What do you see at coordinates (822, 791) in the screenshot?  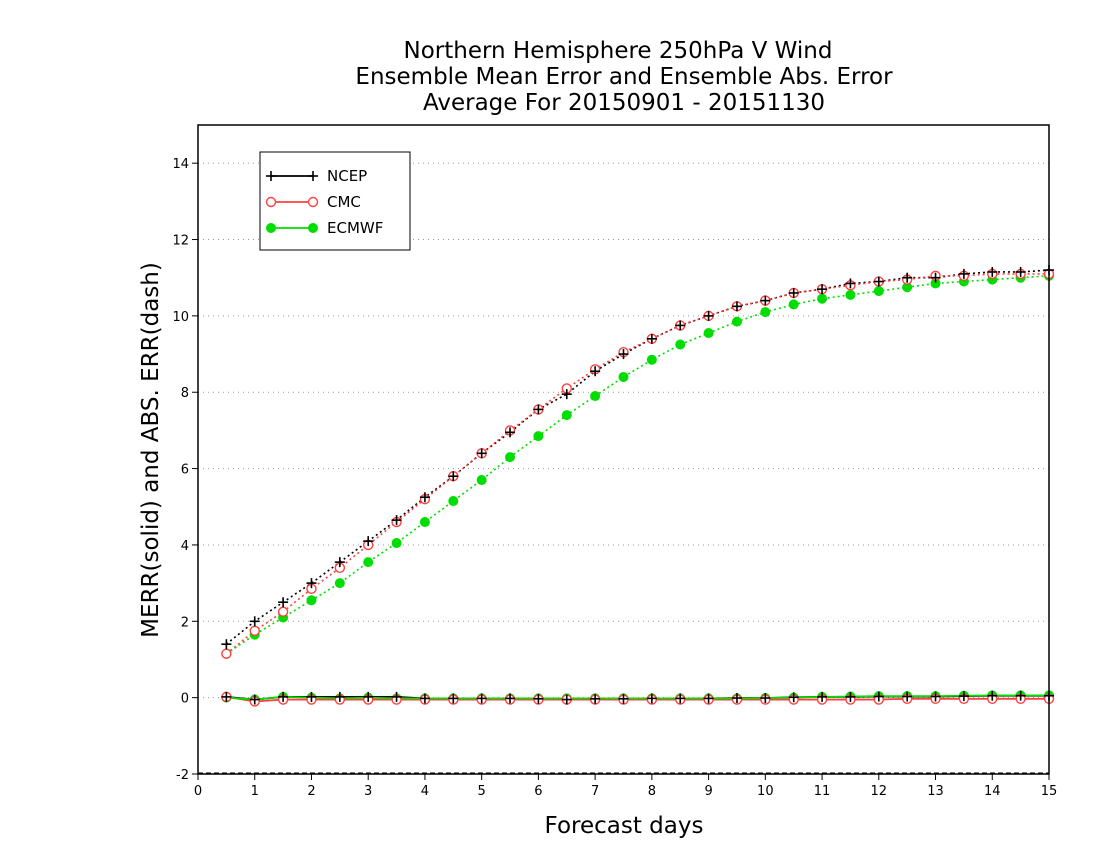 I see `x-tick-label: 11` at bounding box center [822, 791].